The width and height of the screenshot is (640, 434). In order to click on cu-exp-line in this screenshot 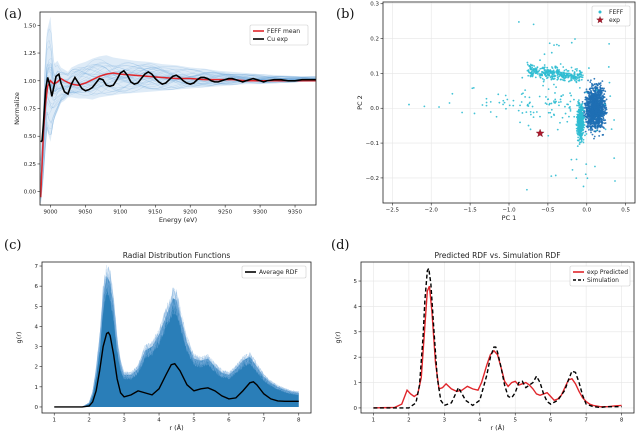, I will do `click(178, 106)`.